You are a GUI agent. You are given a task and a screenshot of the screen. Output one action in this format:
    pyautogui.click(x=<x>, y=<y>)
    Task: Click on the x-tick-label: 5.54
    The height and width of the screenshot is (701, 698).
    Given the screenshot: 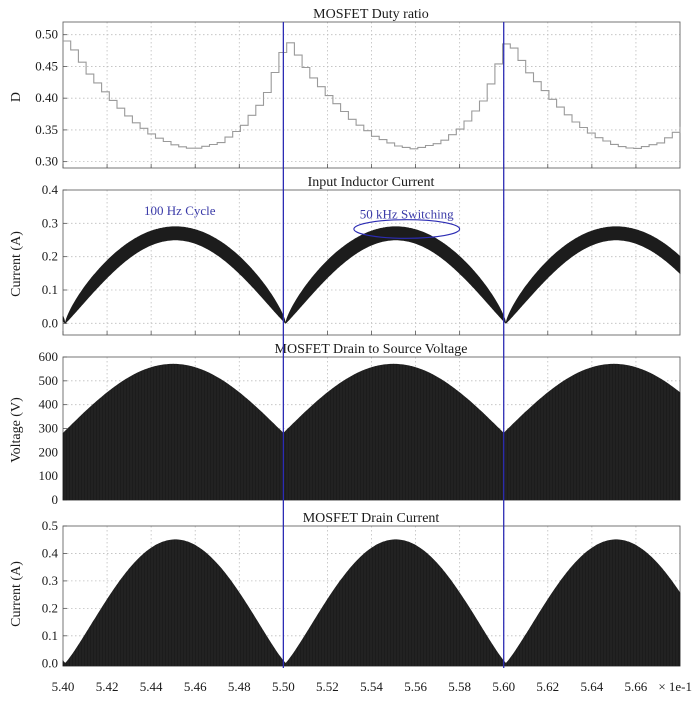 What is the action you would take?
    pyautogui.click(x=371, y=686)
    